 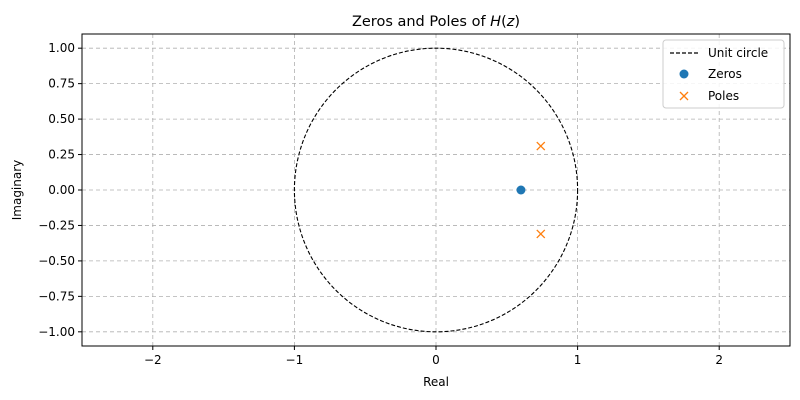 I want to click on chart-title-paren-open: (, so click(x=504, y=22).